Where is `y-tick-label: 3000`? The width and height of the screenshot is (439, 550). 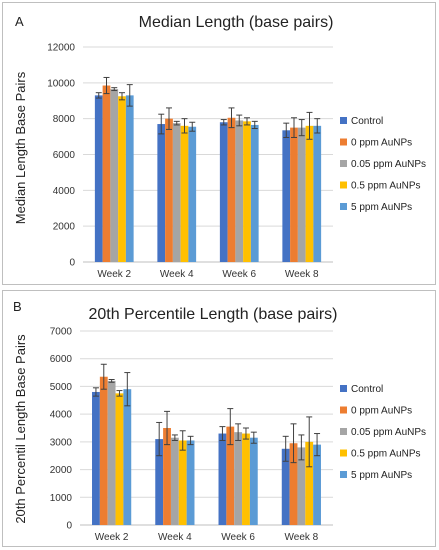 y-tick-label: 3000 is located at coordinates (61, 442).